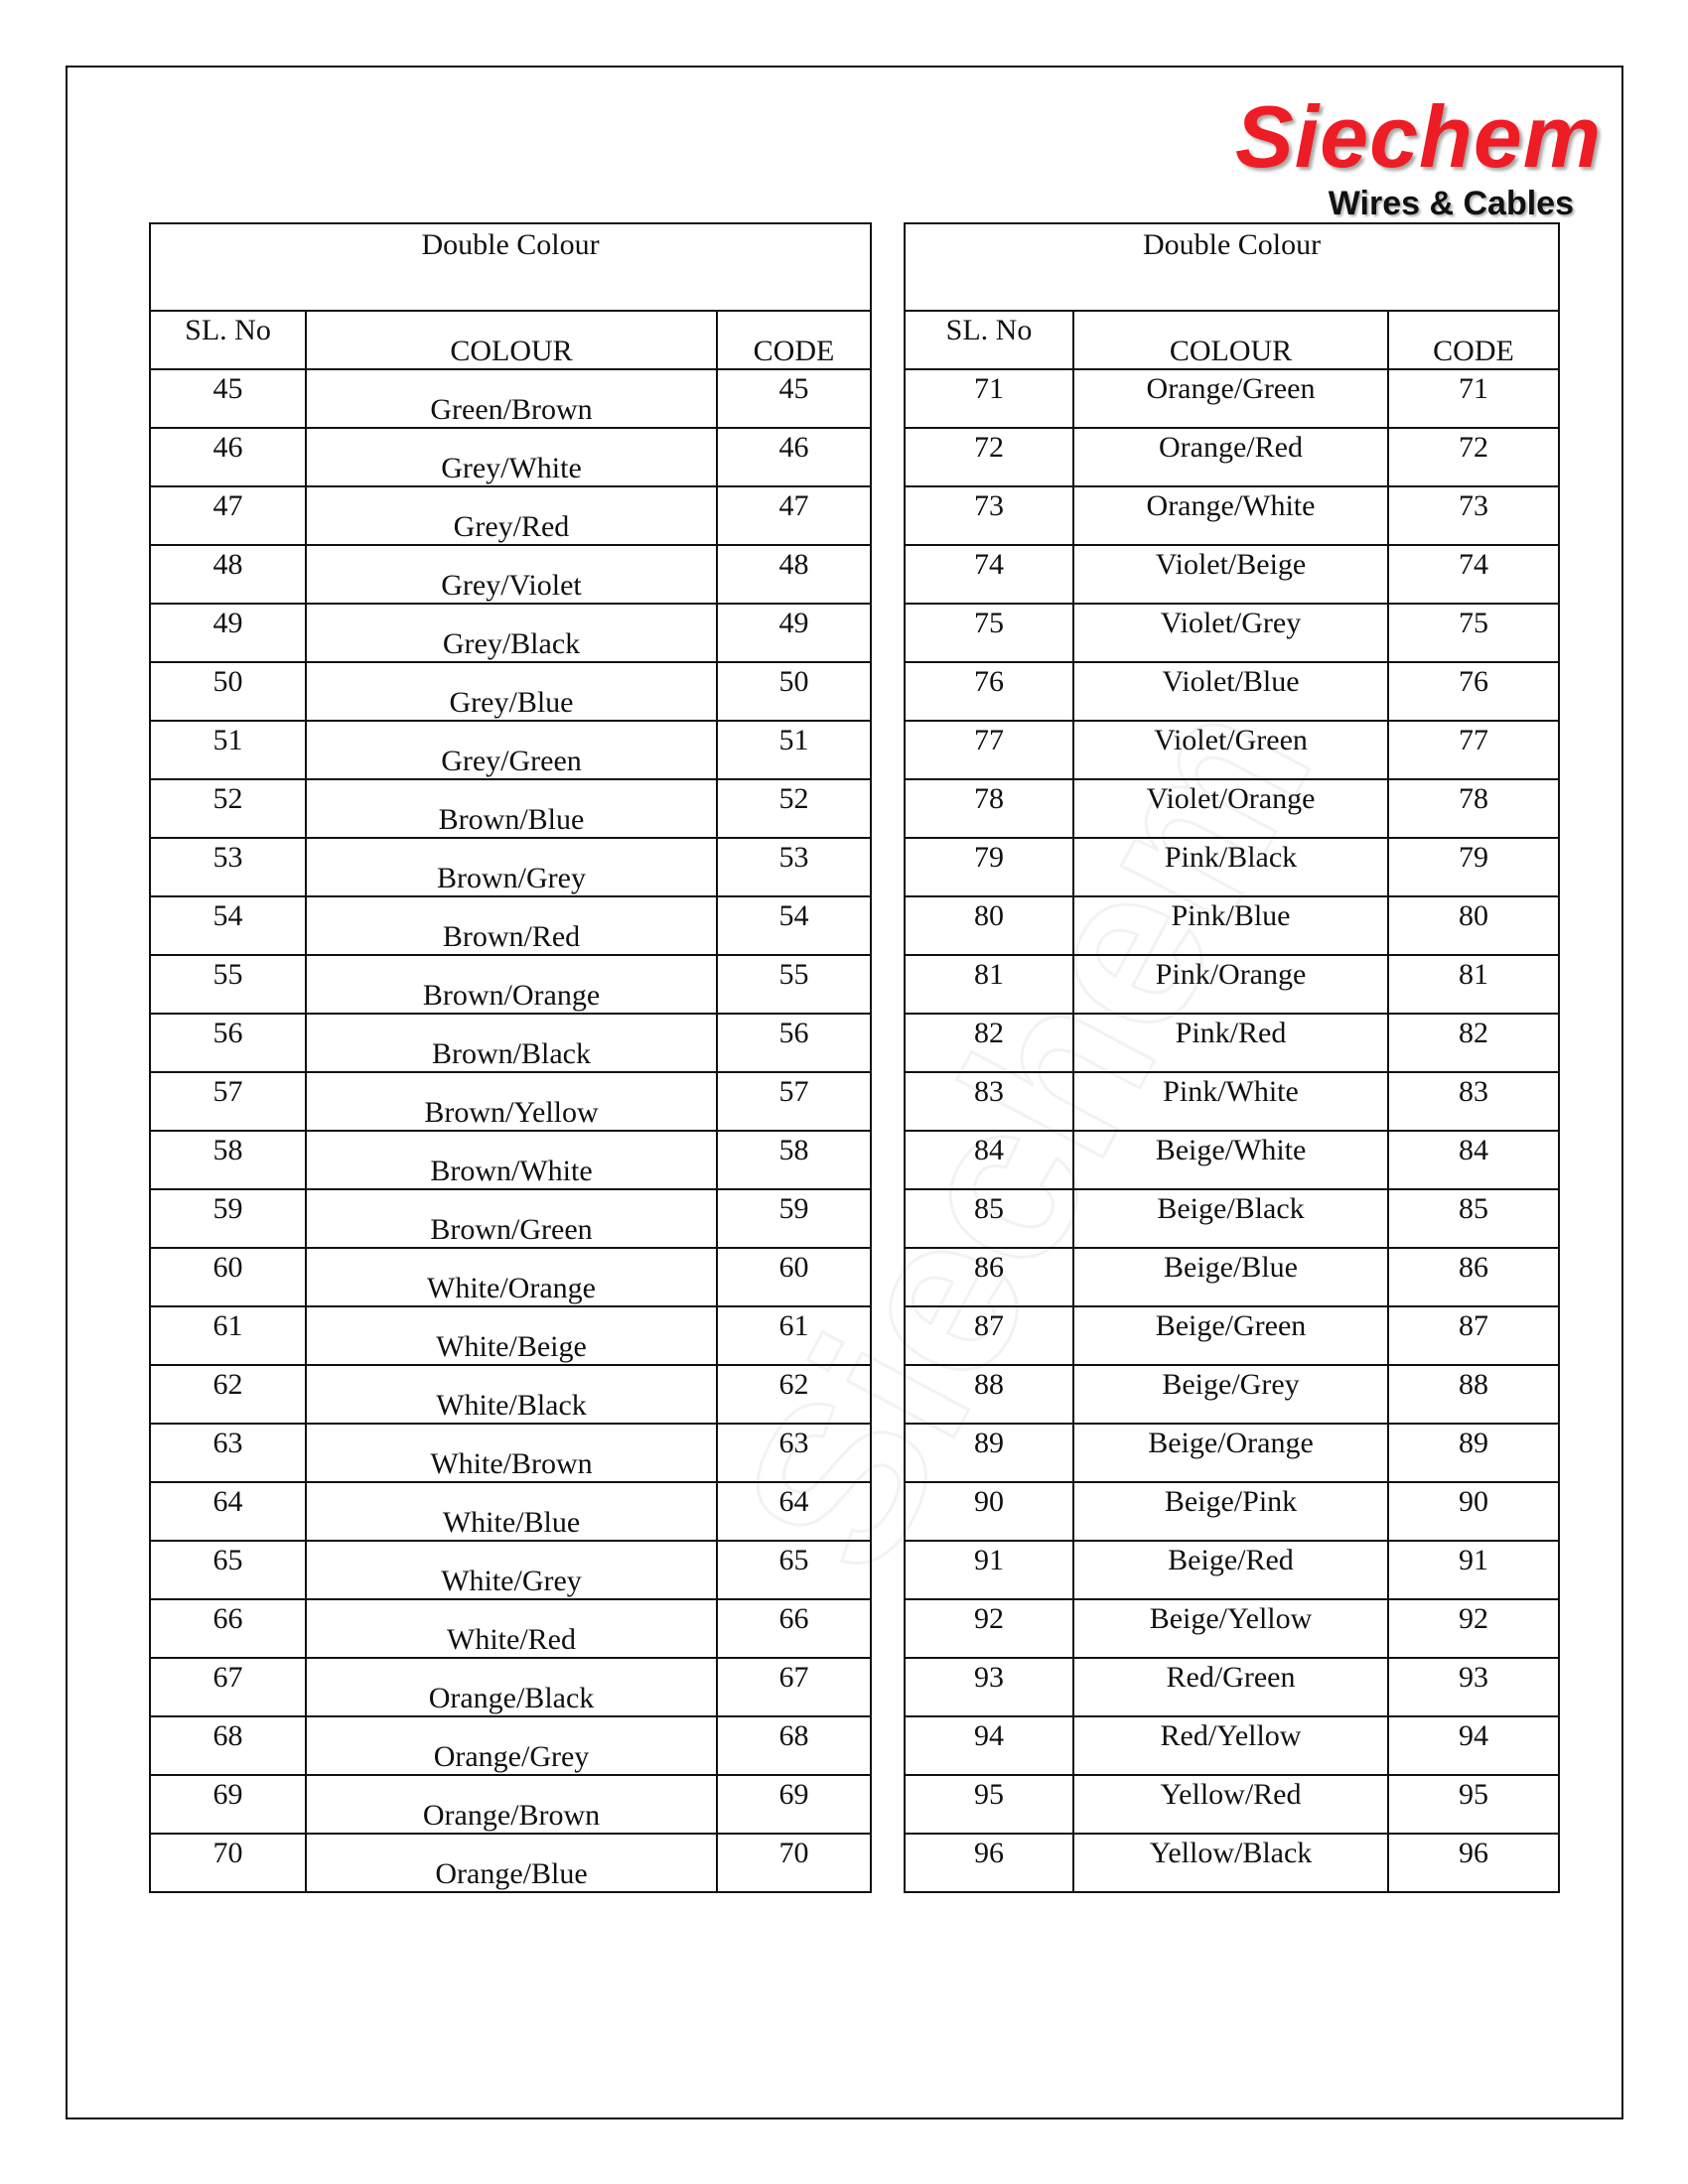  Describe the element at coordinates (1232, 691) in the screenshot. I see `table-row: 76 Violet/Blue 76` at that location.